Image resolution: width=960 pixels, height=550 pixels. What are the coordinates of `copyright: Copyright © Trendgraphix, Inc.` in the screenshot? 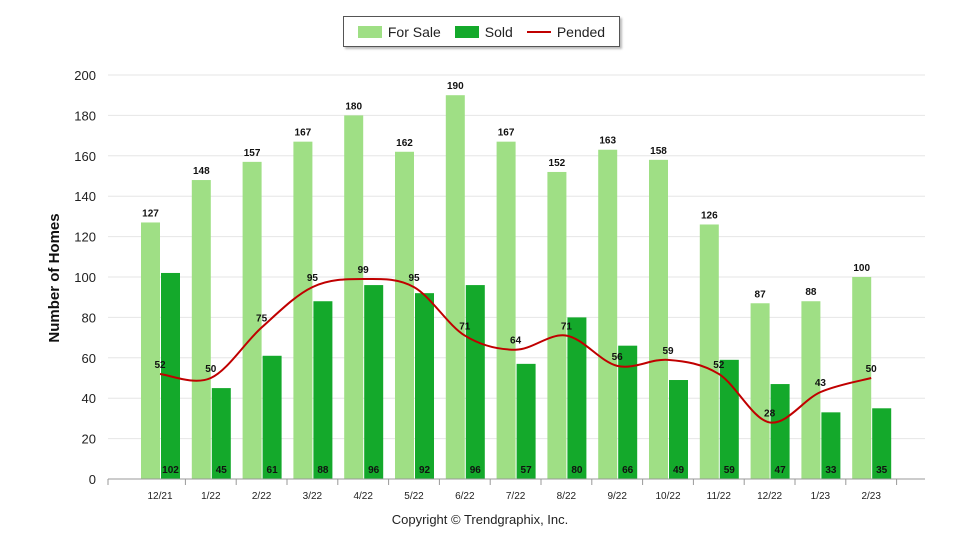 It's located at (480, 519).